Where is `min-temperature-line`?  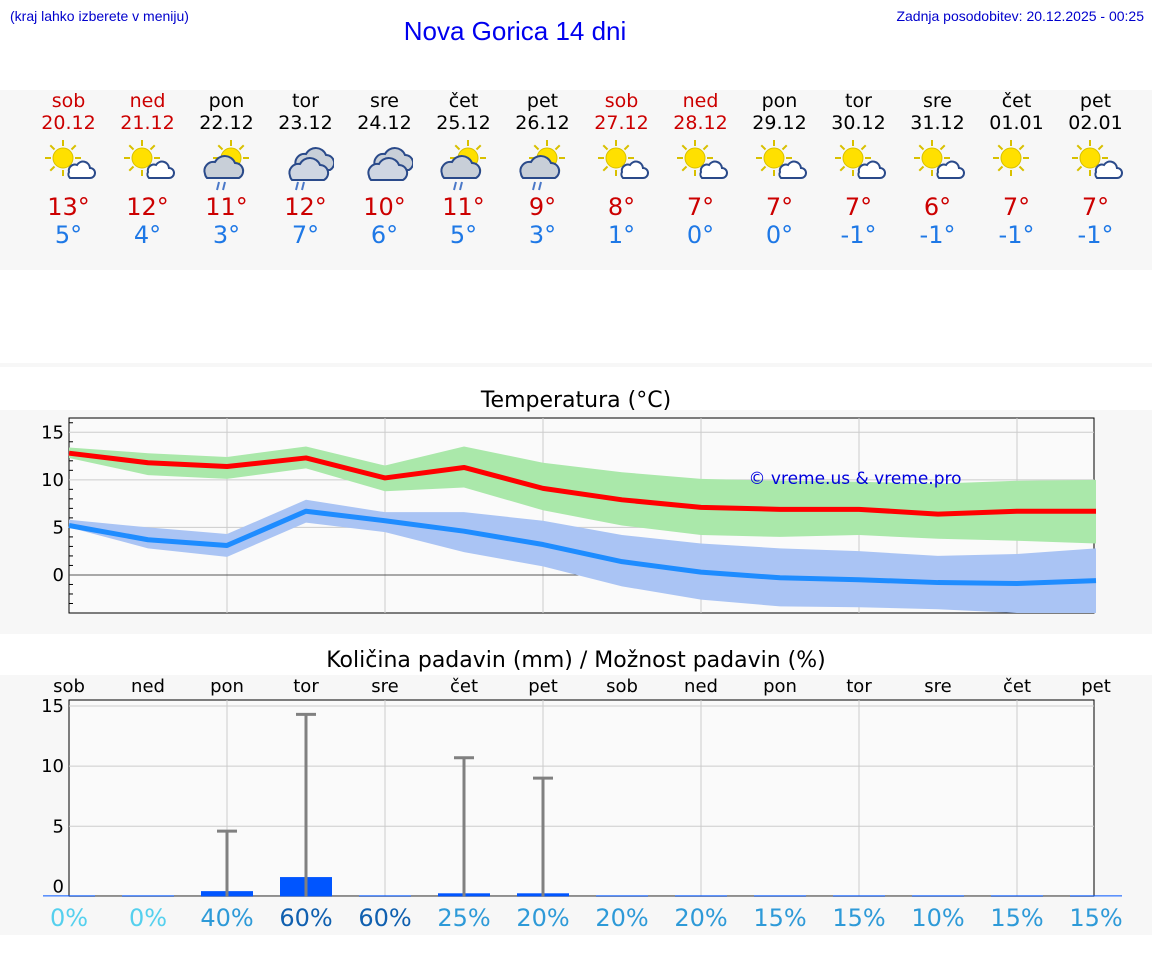
min-temperature-line is located at coordinates (582, 547).